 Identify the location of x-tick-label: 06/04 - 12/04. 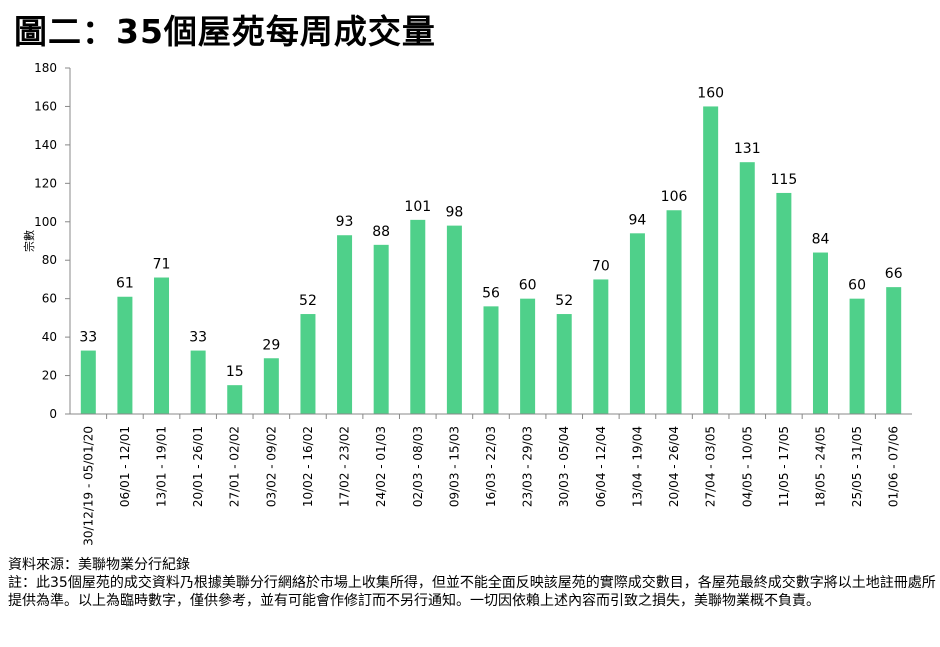
(601, 466).